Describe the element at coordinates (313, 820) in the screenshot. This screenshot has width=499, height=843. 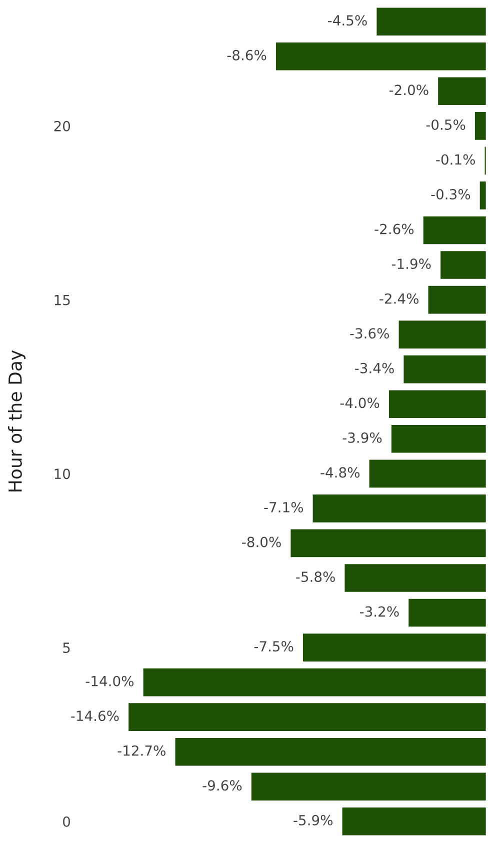
I see `data-label: -5.9%` at that location.